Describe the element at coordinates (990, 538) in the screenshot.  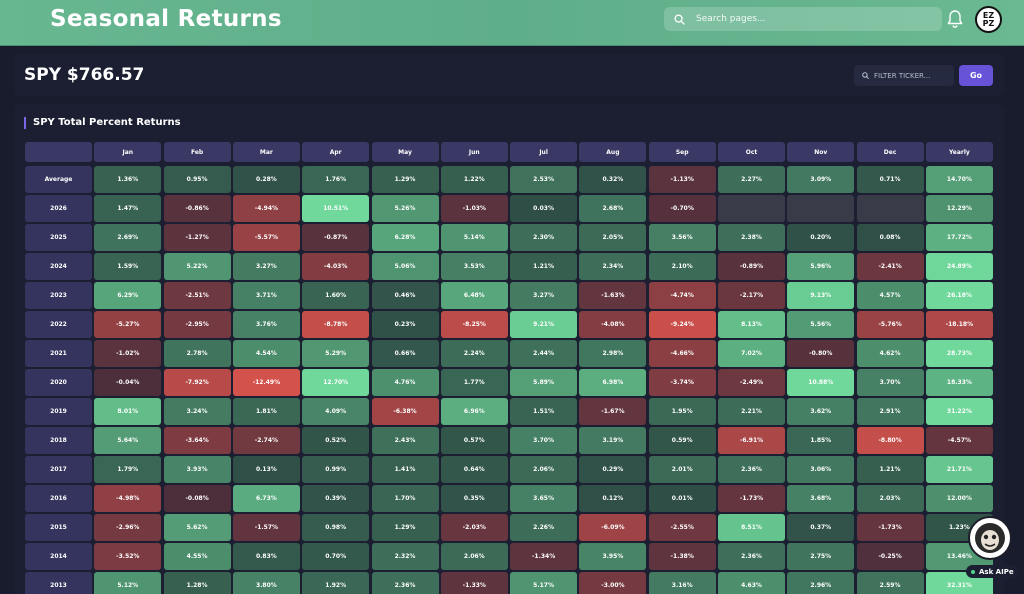
I see `ai-assistant-button` at that location.